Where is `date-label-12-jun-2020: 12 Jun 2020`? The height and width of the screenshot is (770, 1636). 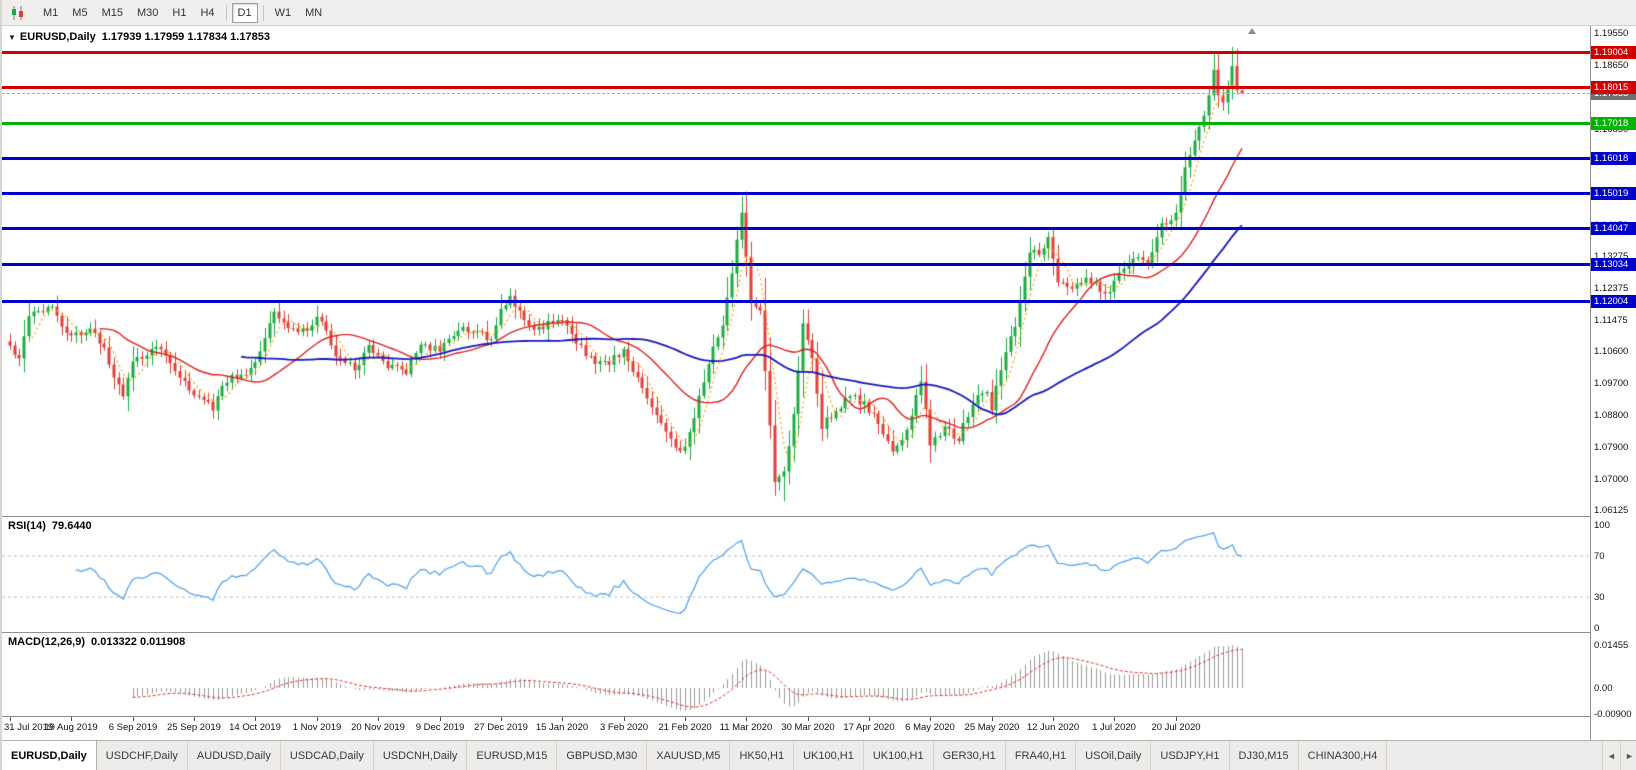 date-label-12-jun-2020: 12 Jun 2020 is located at coordinates (1053, 727).